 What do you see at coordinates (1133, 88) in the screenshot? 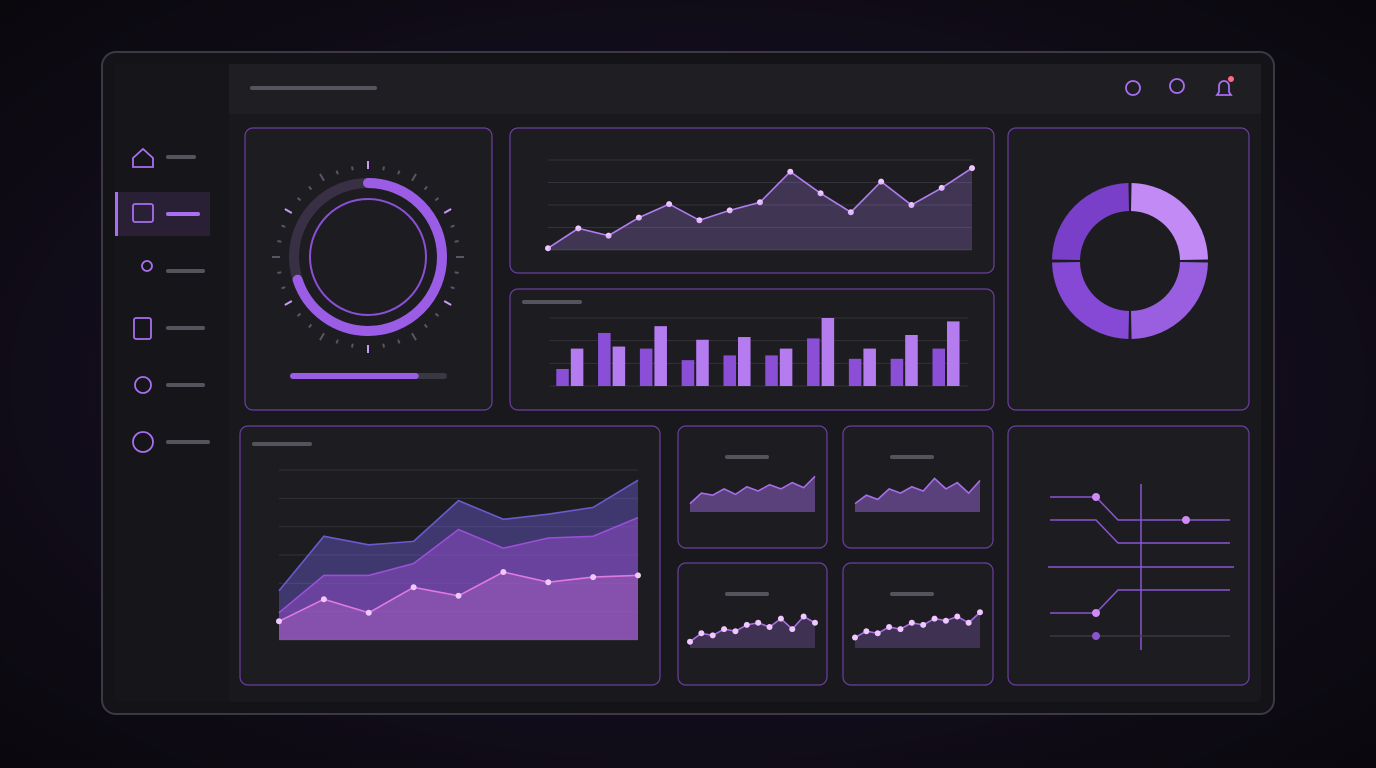
I see `settings-icon` at bounding box center [1133, 88].